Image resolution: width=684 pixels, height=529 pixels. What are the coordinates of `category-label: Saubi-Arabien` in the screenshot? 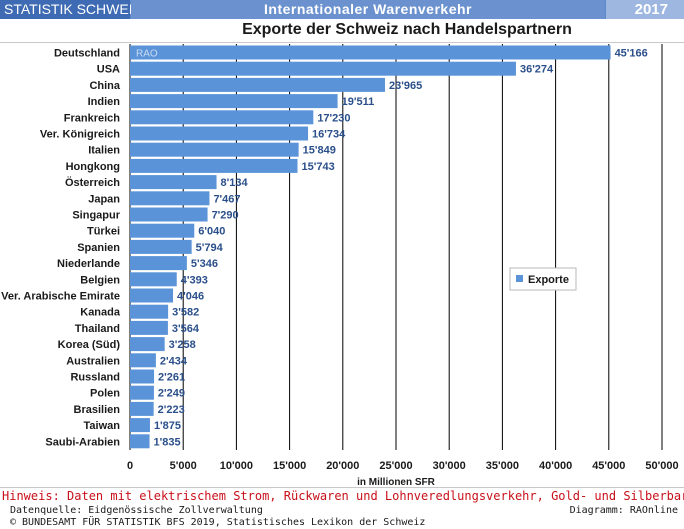 It's located at (82, 442).